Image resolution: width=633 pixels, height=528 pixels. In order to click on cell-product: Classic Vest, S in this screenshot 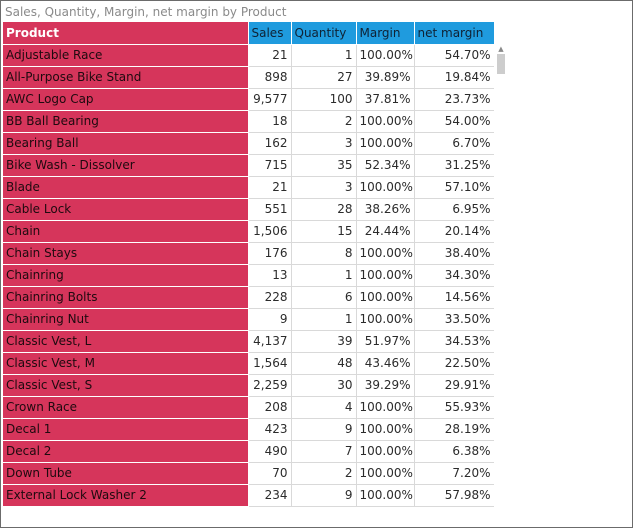, I will do `click(126, 385)`.